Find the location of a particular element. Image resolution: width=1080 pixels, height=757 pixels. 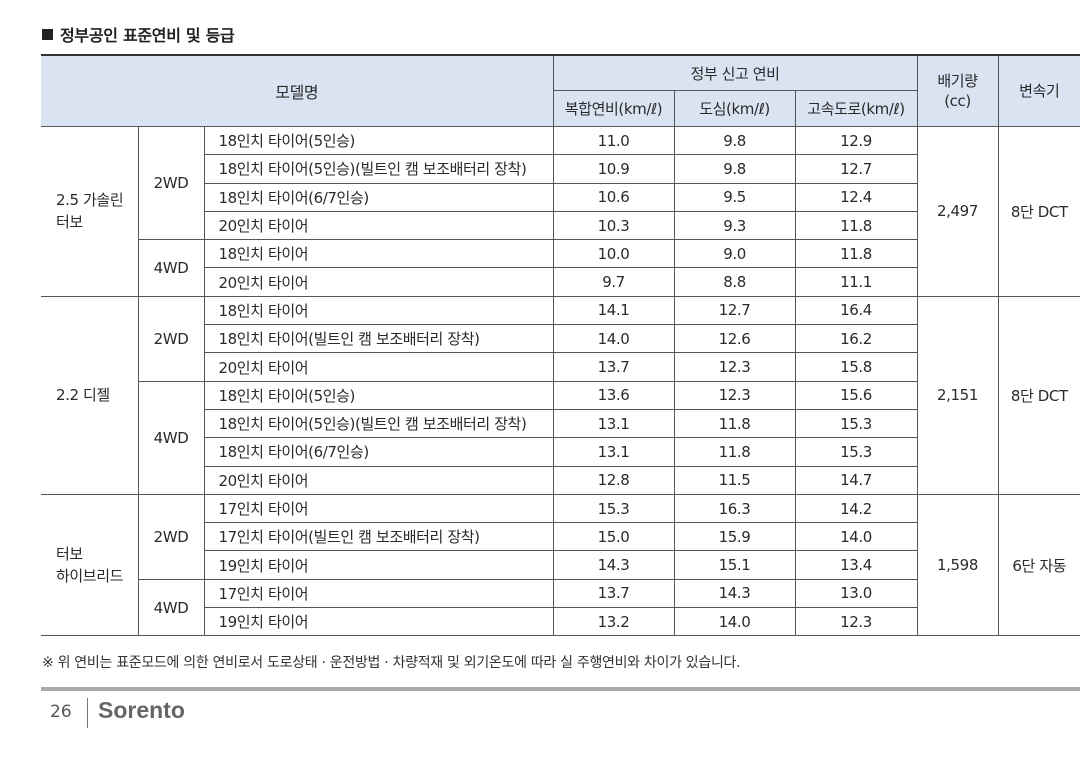

city-cell: 12.7 is located at coordinates (734, 310).